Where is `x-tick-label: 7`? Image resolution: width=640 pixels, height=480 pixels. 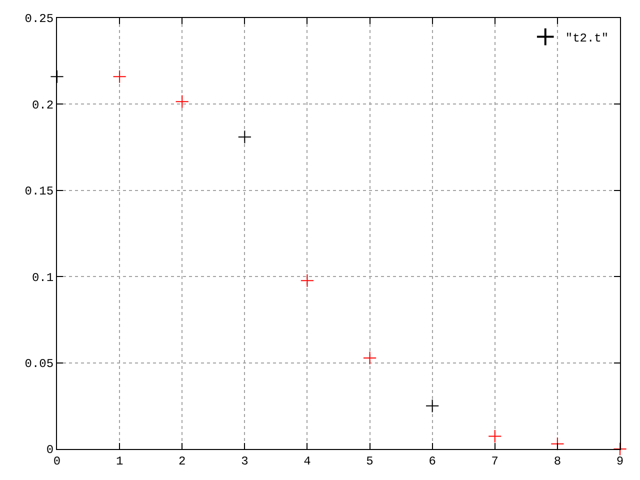
x-tick-label: 7 is located at coordinates (494, 461).